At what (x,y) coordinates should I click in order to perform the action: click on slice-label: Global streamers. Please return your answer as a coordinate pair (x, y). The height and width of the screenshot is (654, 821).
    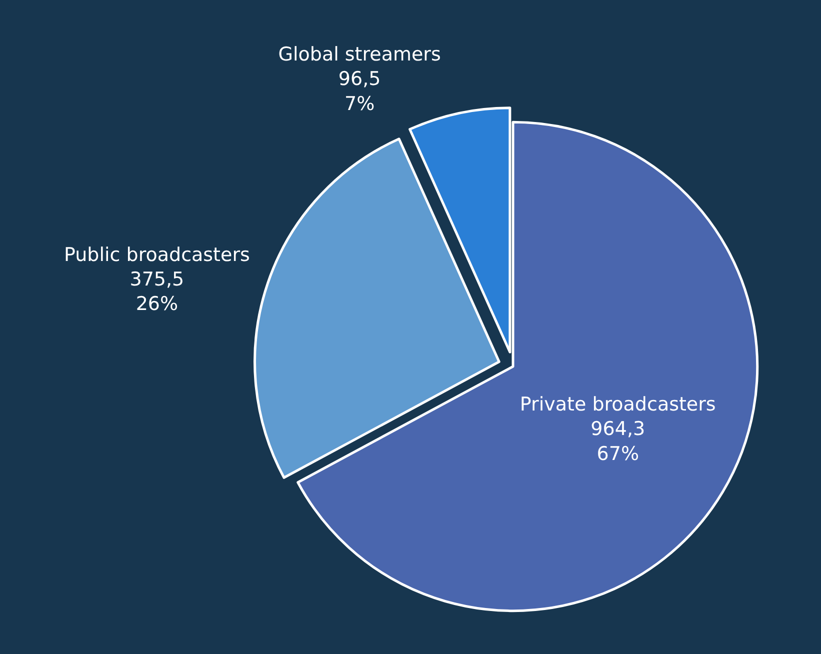
    Looking at the image, I should click on (359, 54).